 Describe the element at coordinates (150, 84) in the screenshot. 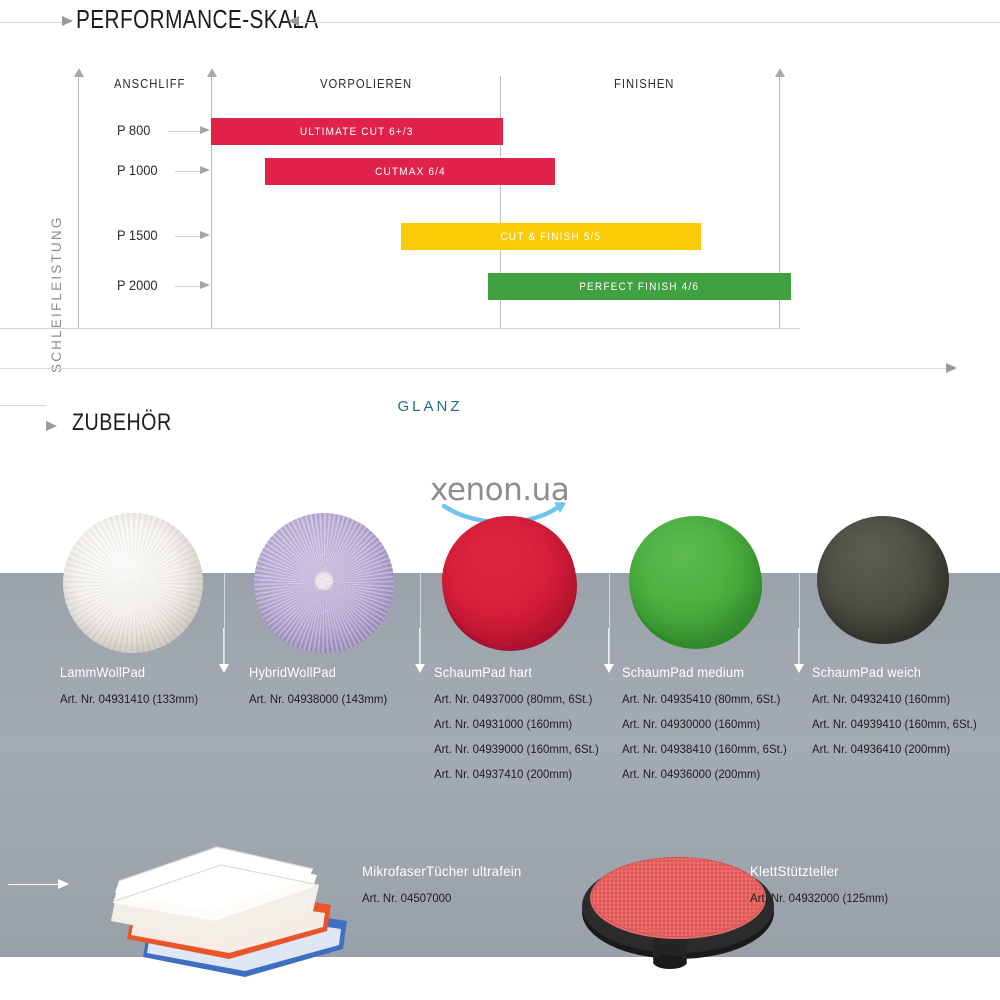

I see `column-header-anschliff: ANSCHLIFF` at that location.